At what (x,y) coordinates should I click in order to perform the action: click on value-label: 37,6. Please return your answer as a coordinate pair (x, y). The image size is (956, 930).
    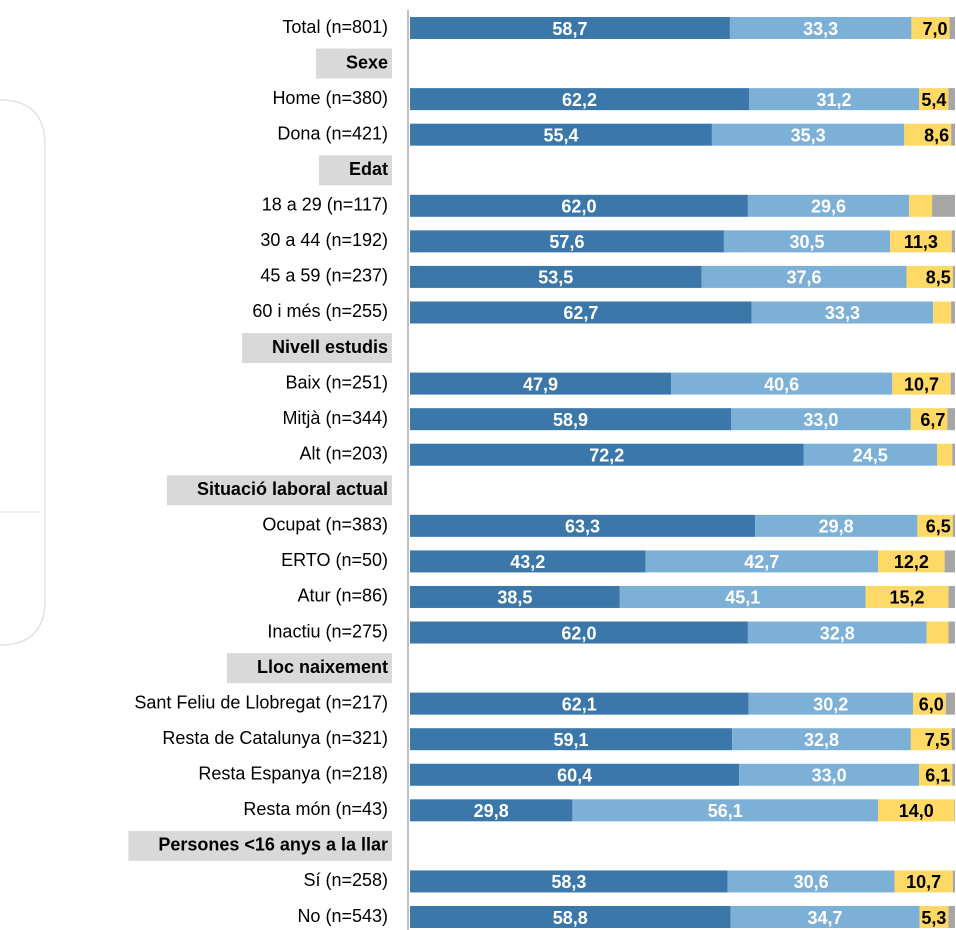
    Looking at the image, I should click on (804, 278).